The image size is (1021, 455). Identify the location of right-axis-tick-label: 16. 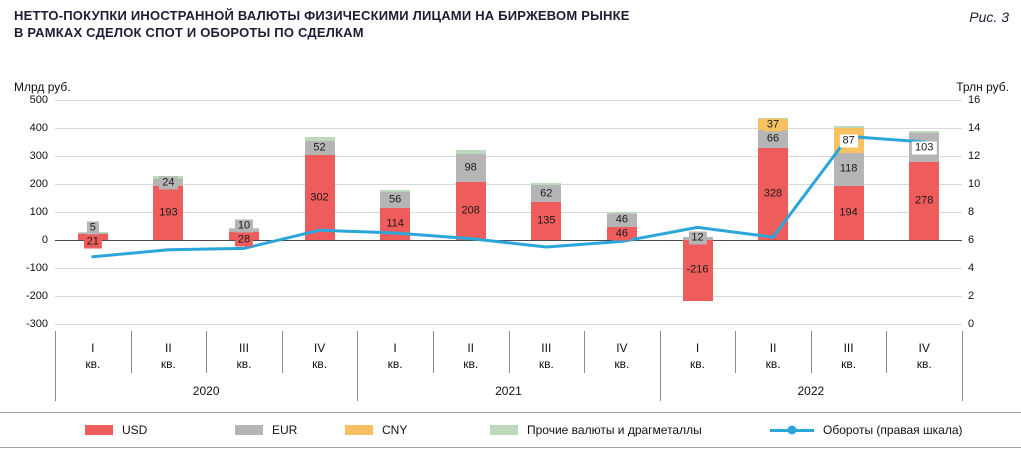
(974, 100).